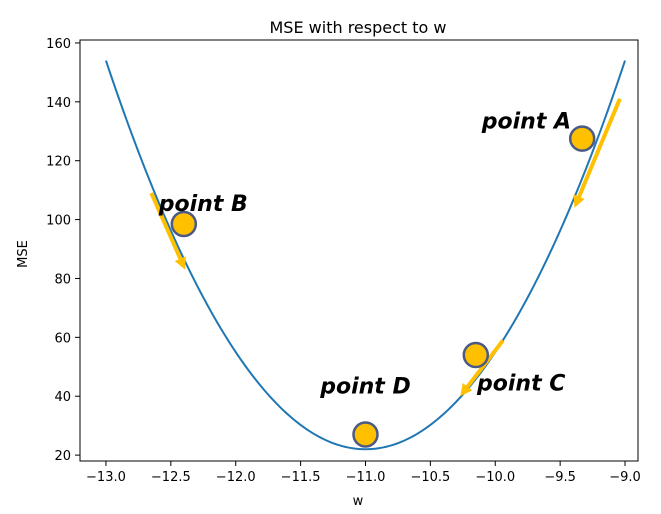 This screenshot has height=514, width=661. I want to click on x-tick-label: −13.0, so click(106, 477).